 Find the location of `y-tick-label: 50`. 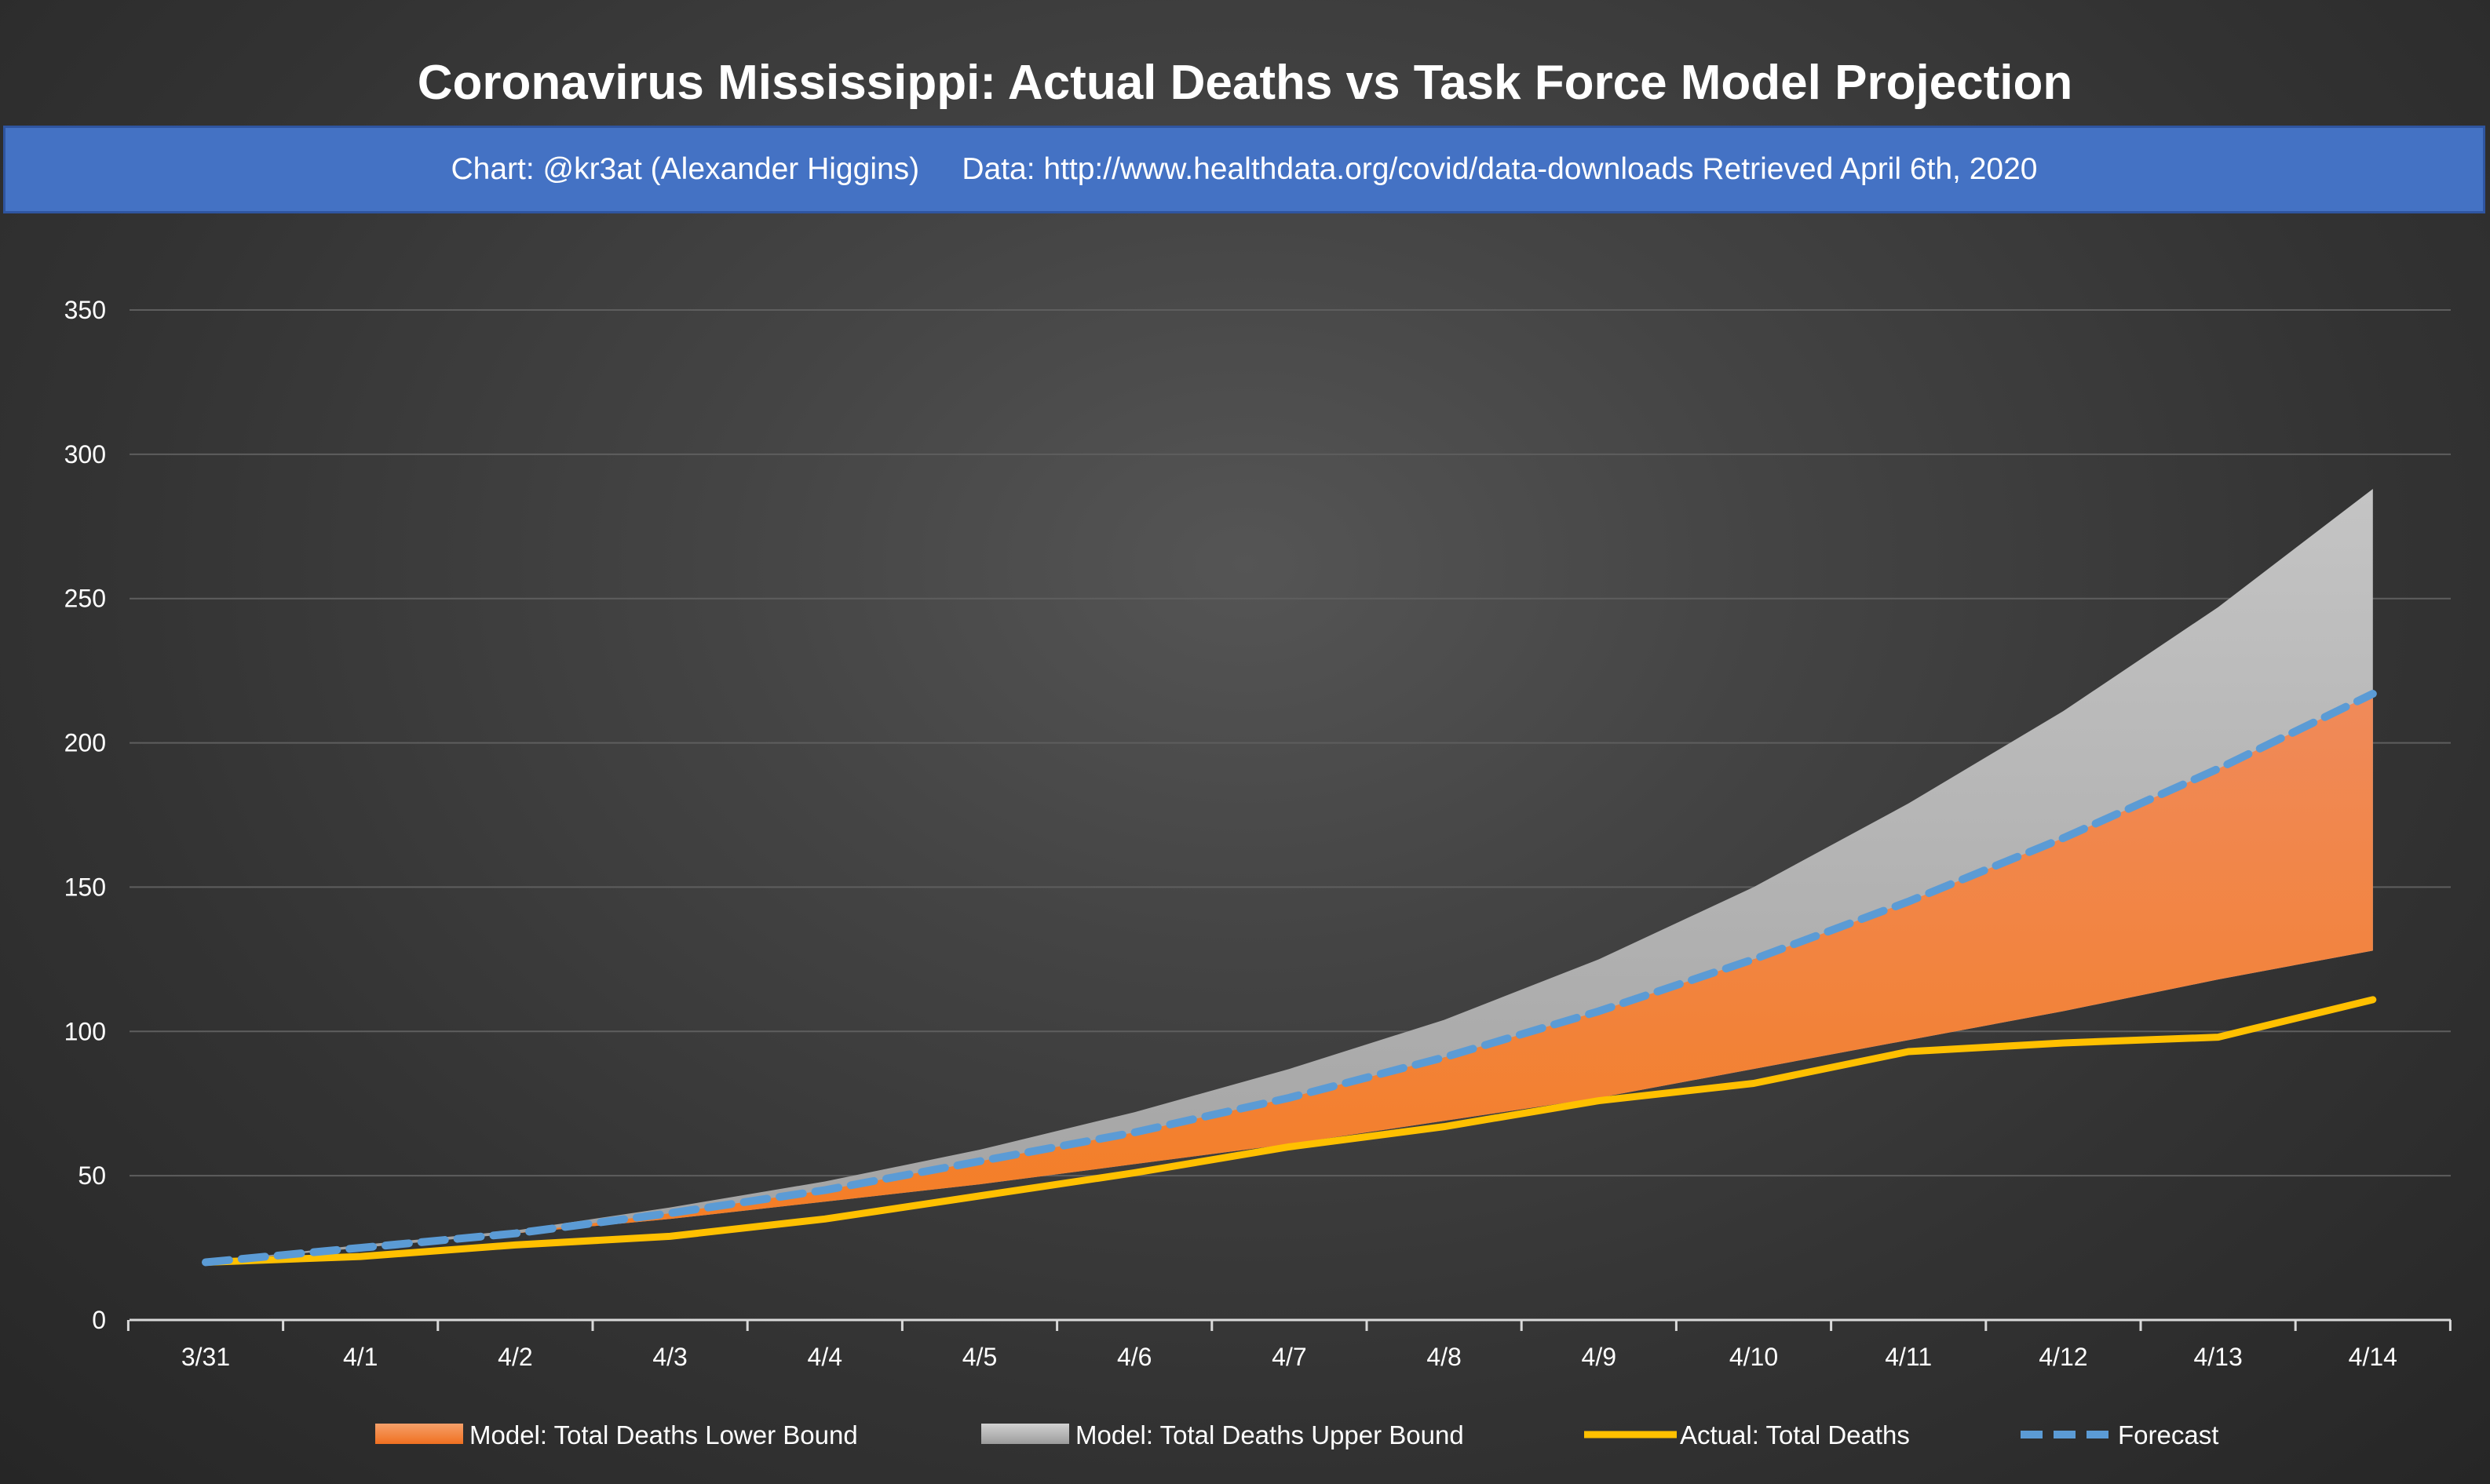

y-tick-label: 50 is located at coordinates (92, 1175).